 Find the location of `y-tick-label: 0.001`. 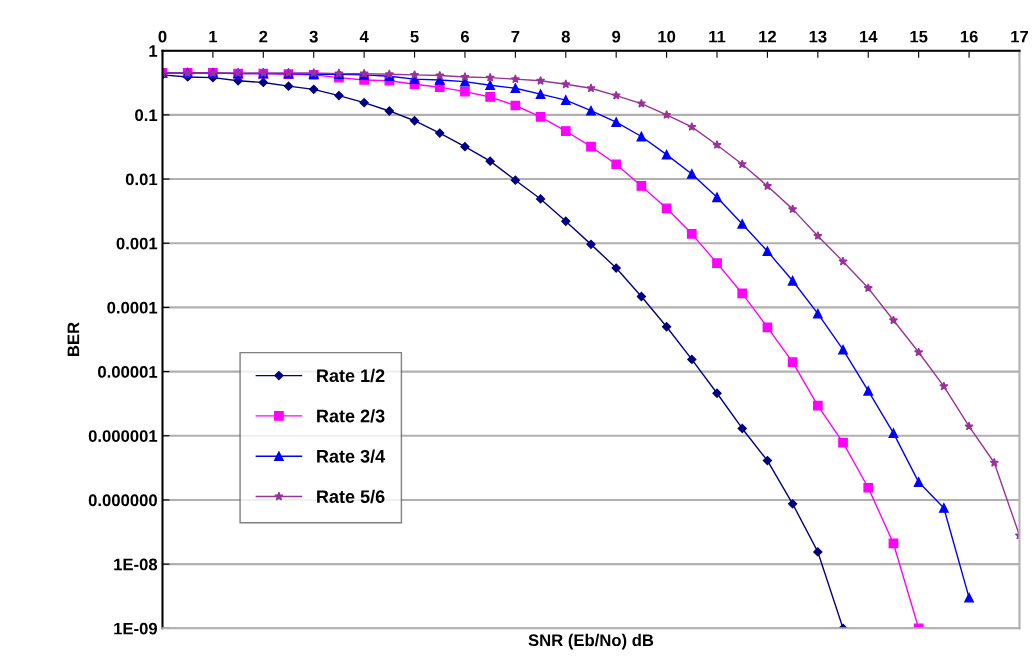

y-tick-label: 0.001 is located at coordinates (137, 243).